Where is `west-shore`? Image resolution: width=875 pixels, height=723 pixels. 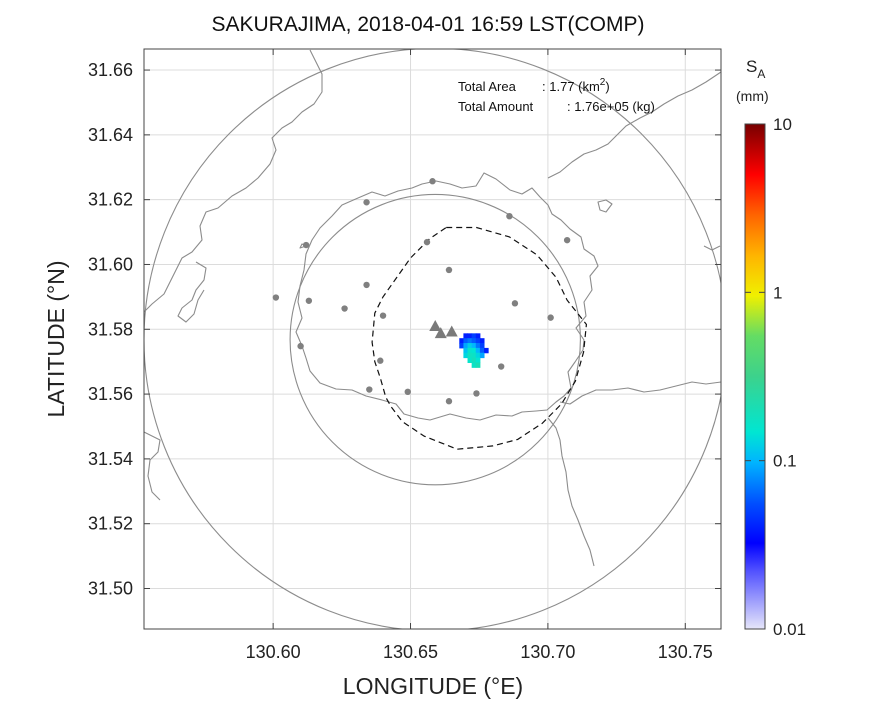 west-shore is located at coordinates (152, 466).